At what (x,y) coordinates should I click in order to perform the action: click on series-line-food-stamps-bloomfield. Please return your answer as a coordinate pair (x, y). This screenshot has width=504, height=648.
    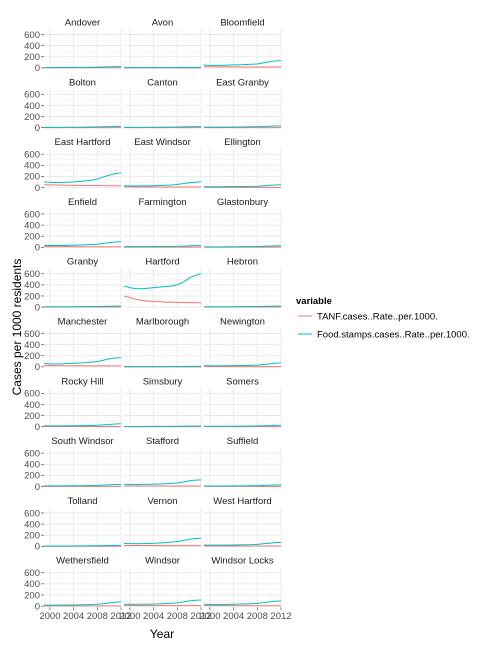
    Looking at the image, I should click on (242, 63).